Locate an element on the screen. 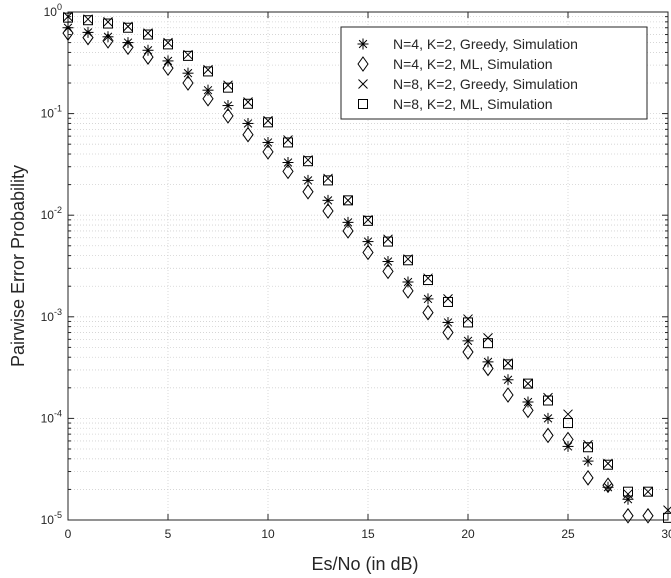 Image resolution: width=671 pixels, height=578 pixels. y-tick-label: 10⁻² is located at coordinates (51, 213).